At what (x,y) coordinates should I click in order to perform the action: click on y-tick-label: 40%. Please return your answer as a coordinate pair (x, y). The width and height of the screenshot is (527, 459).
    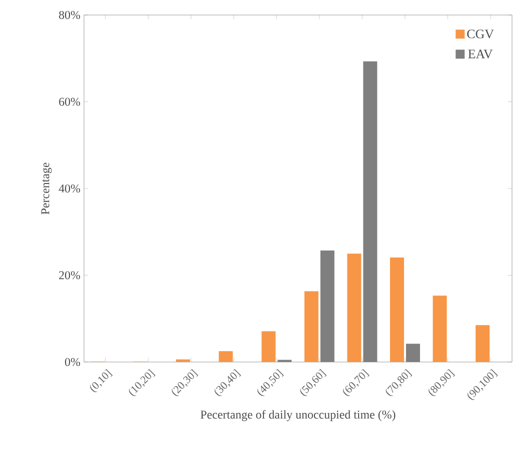
    Looking at the image, I should click on (69, 188).